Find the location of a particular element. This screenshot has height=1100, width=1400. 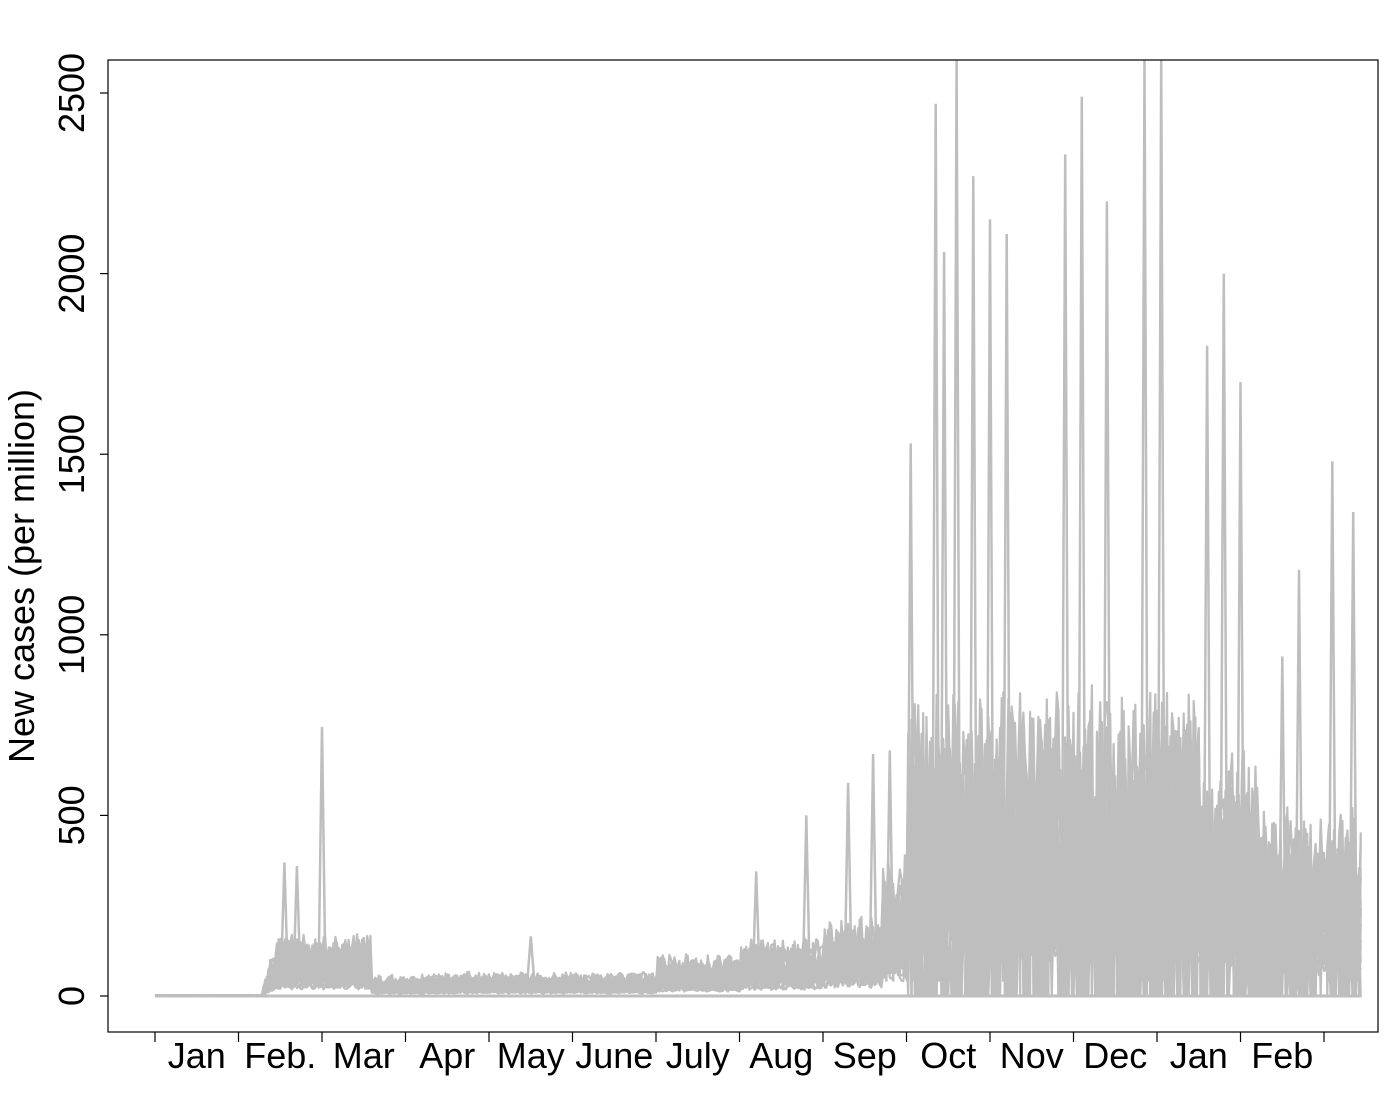

x-tick-label: Aug is located at coordinates (781, 1055).